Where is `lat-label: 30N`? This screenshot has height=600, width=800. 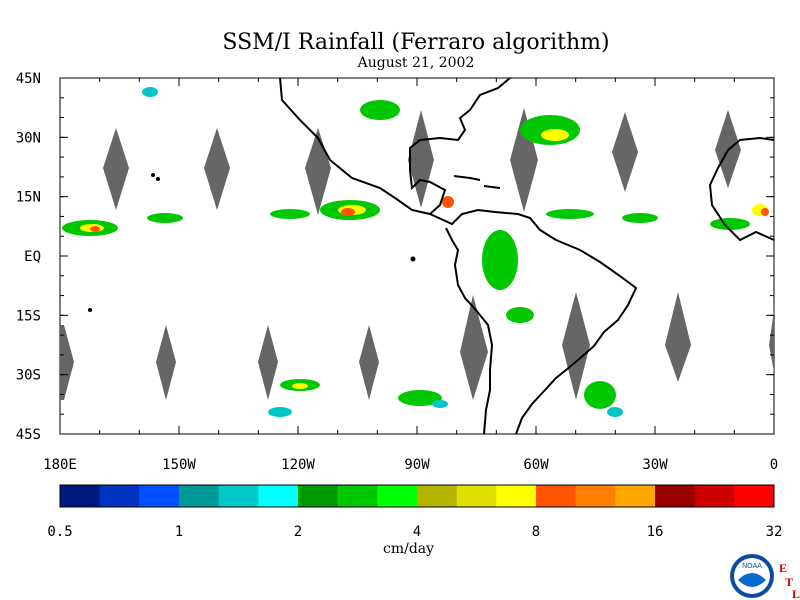
lat-label: 30N is located at coordinates (28, 138).